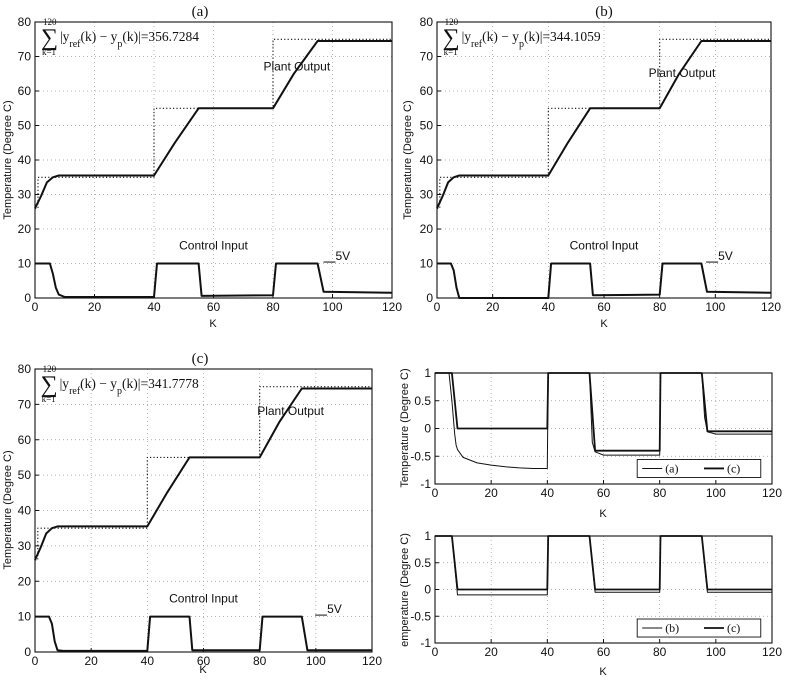 The width and height of the screenshot is (789, 680). What do you see at coordinates (427, 195) in the screenshot?
I see `y-tick-label: 30` at bounding box center [427, 195].